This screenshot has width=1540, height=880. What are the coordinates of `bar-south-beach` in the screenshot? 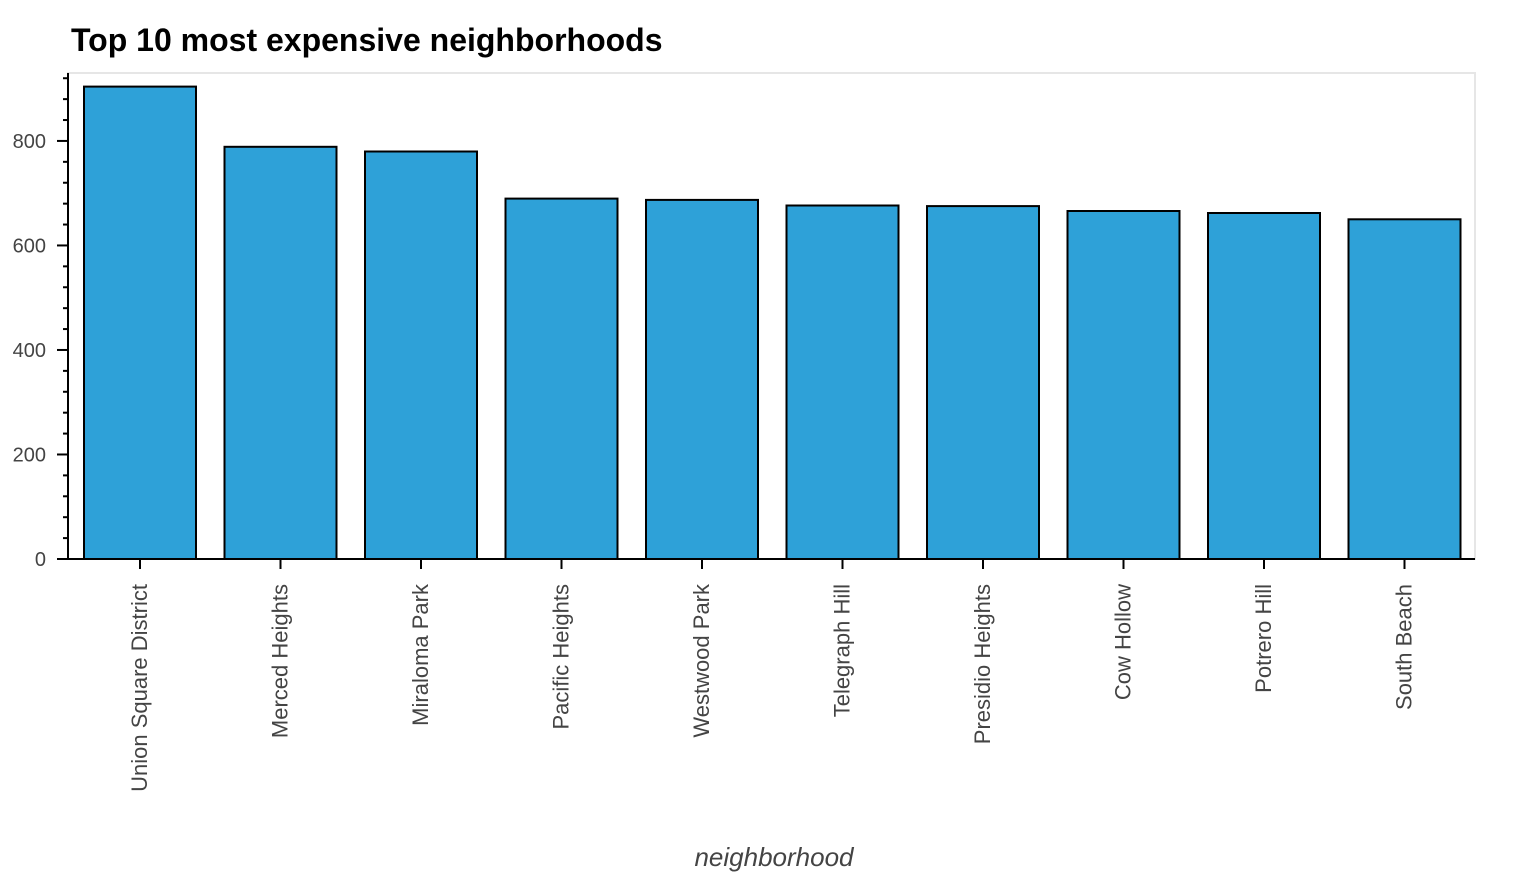 It's located at (1404, 389).